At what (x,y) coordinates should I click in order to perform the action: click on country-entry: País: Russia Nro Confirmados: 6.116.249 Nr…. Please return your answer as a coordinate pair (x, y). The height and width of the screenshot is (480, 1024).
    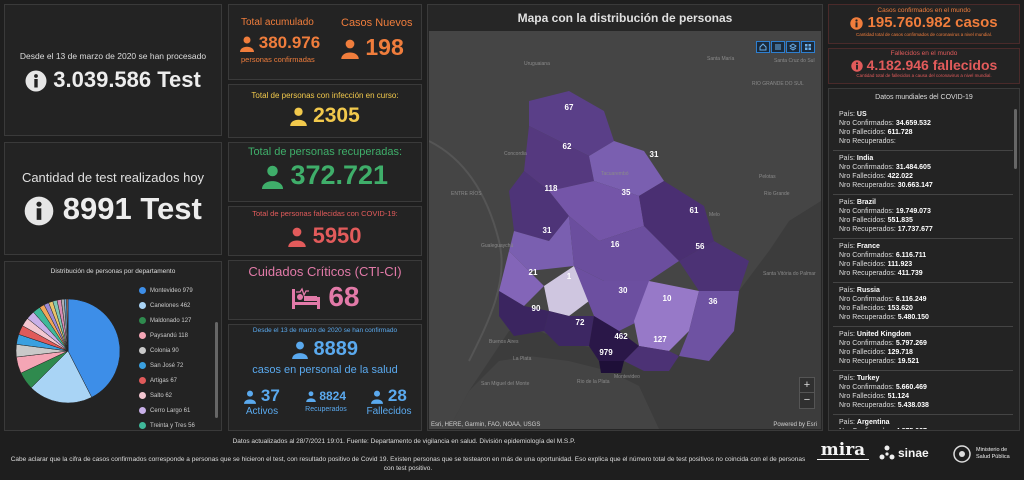
    Looking at the image, I should click on (923, 305).